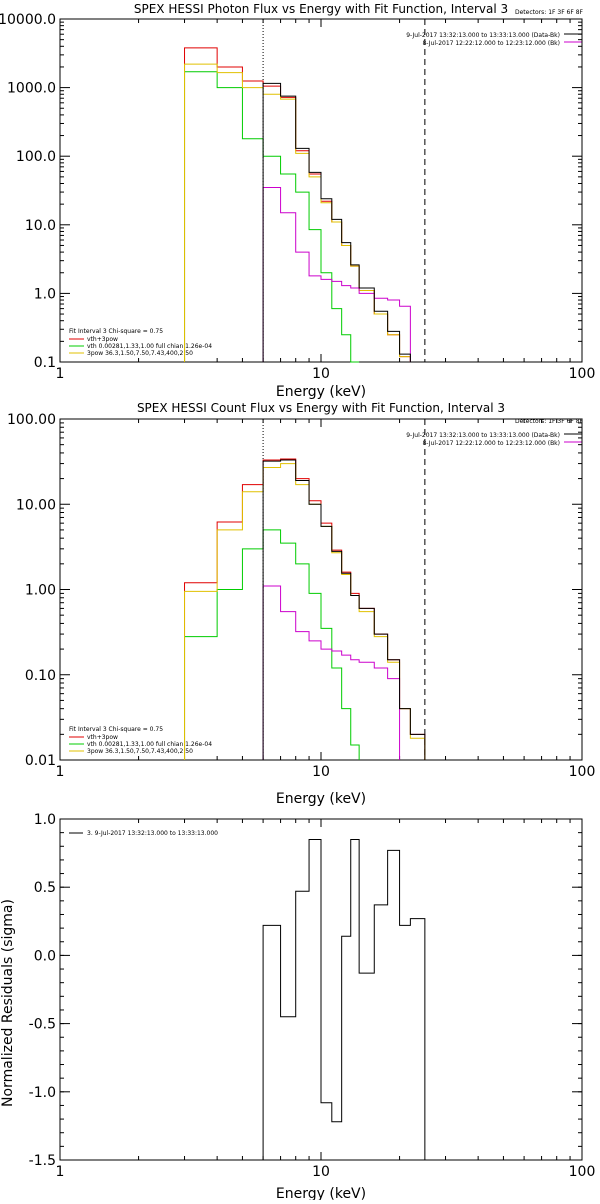  What do you see at coordinates (28, 20) in the screenshot?
I see `panel1-ytick-label: 10000.0` at bounding box center [28, 20].